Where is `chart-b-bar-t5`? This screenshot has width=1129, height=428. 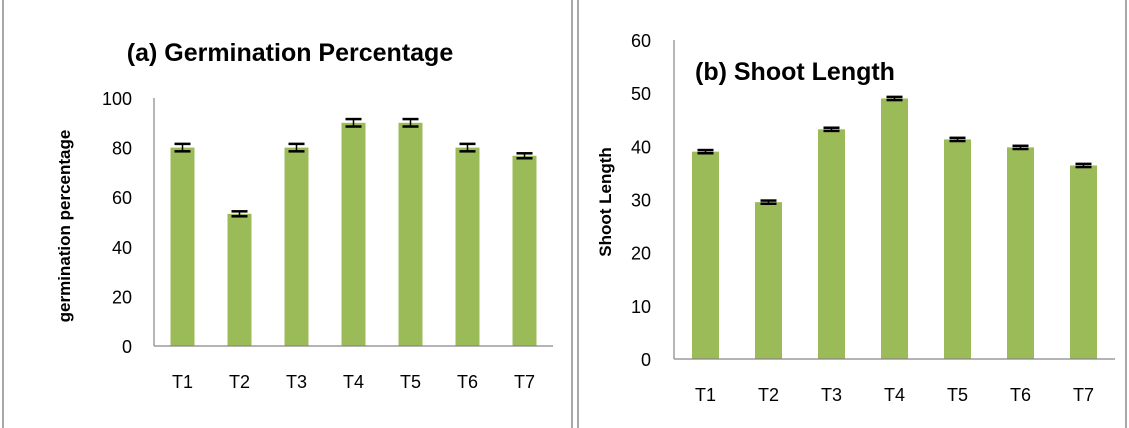 chart-b-bar-t5 is located at coordinates (957, 249).